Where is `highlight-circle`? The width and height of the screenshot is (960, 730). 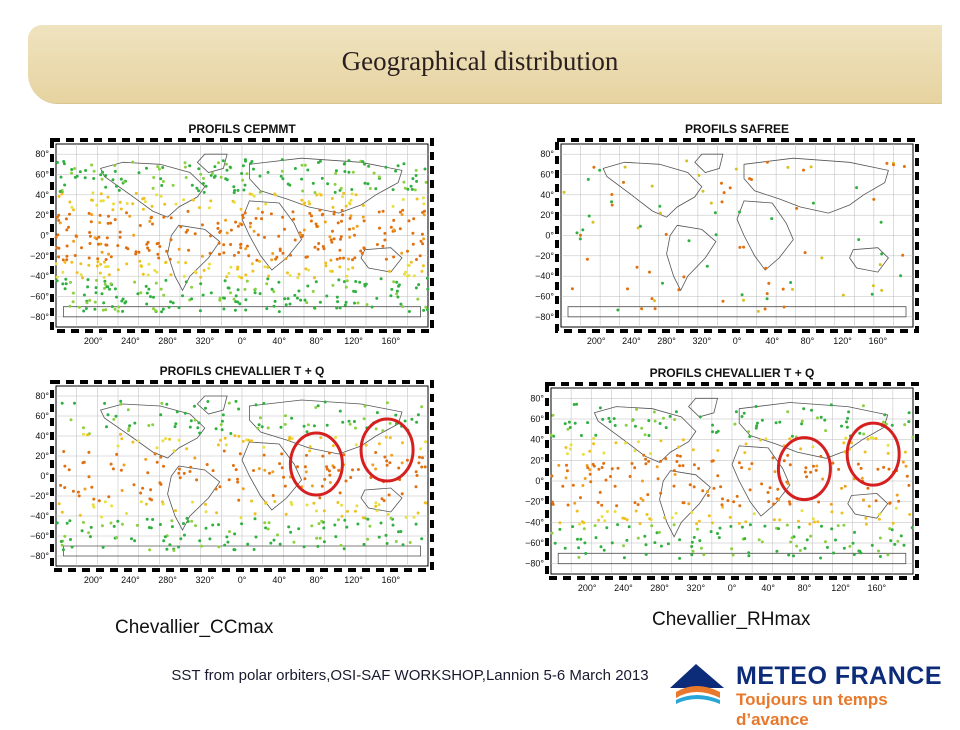
highlight-circle is located at coordinates (316, 464).